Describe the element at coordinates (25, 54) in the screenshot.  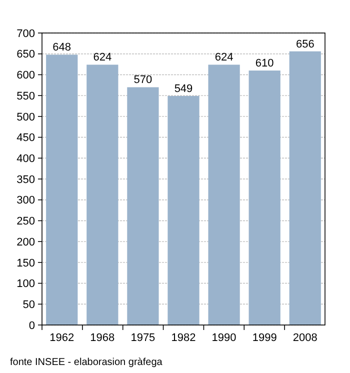
I see `y-tick-label: 650` at that location.